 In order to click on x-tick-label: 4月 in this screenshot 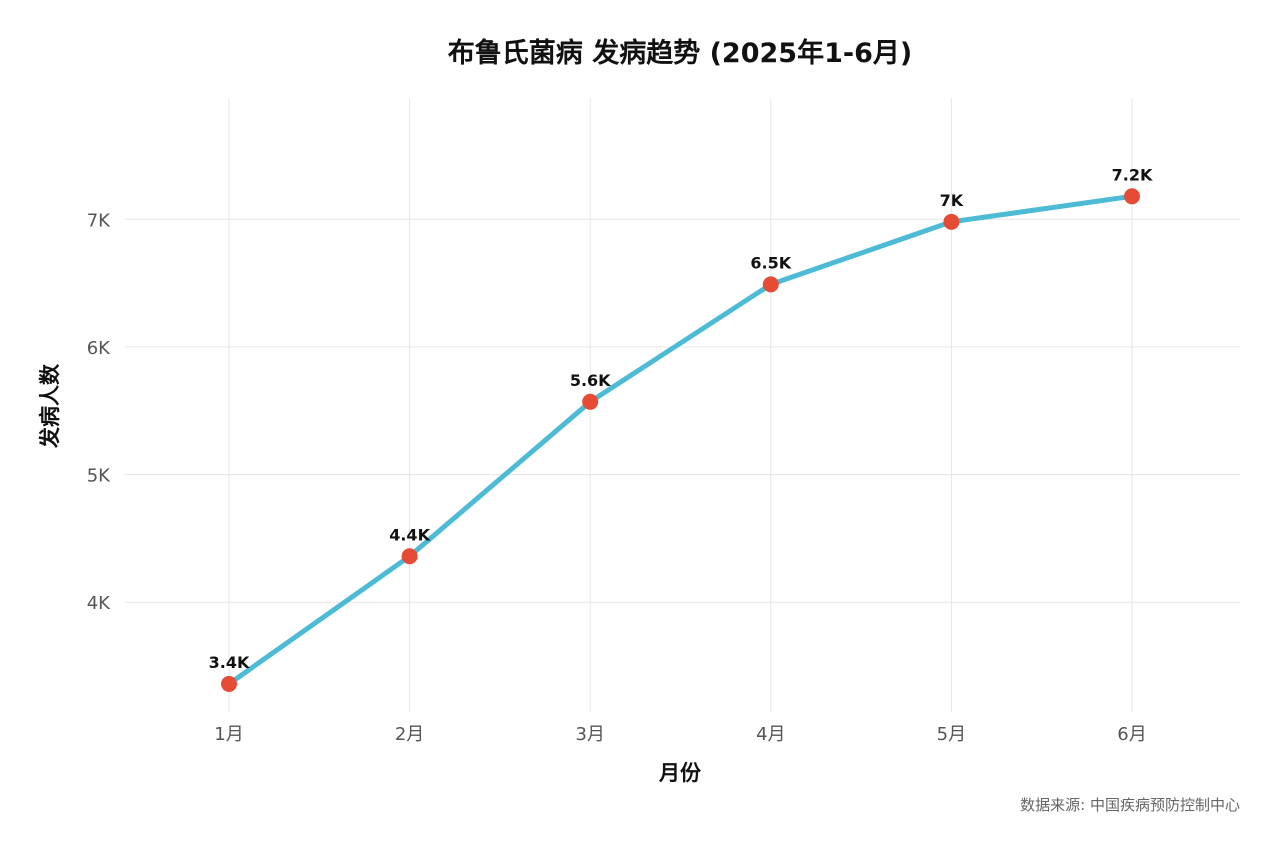, I will do `click(770, 734)`.